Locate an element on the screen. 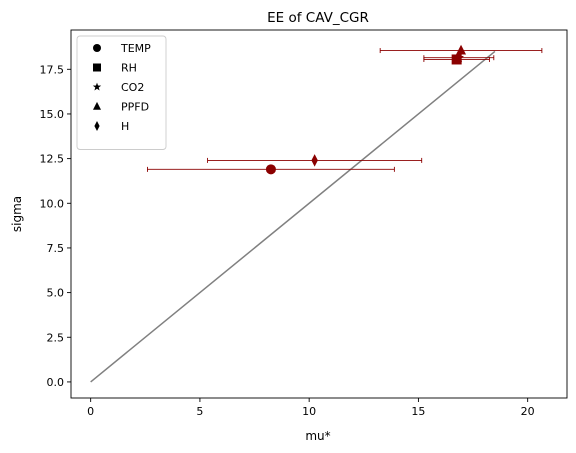  series-temp is located at coordinates (271, 169).